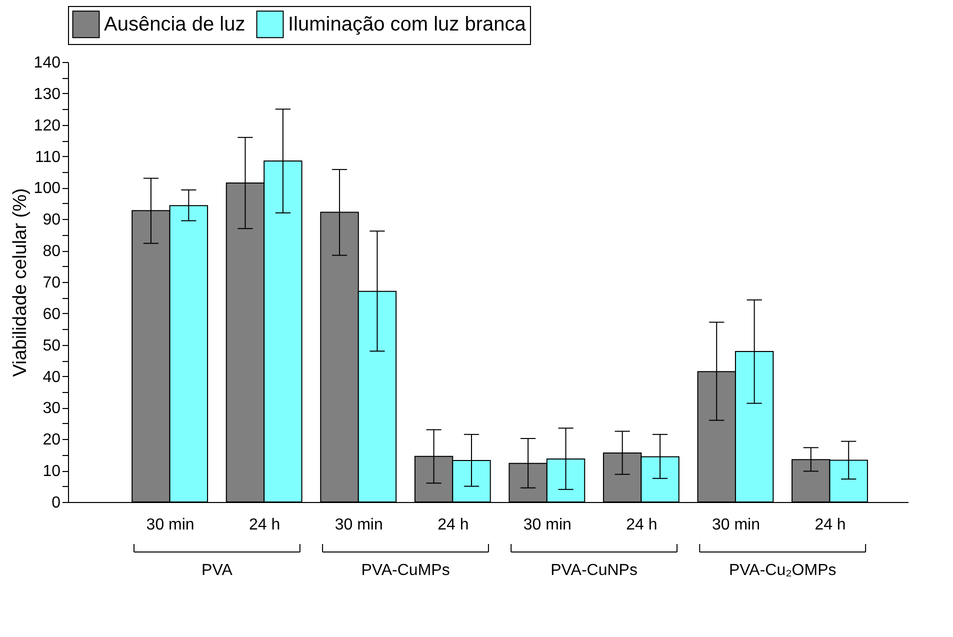 The image size is (953, 637). What do you see at coordinates (47, 94) in the screenshot?
I see `y-tick-label: 130` at bounding box center [47, 94].